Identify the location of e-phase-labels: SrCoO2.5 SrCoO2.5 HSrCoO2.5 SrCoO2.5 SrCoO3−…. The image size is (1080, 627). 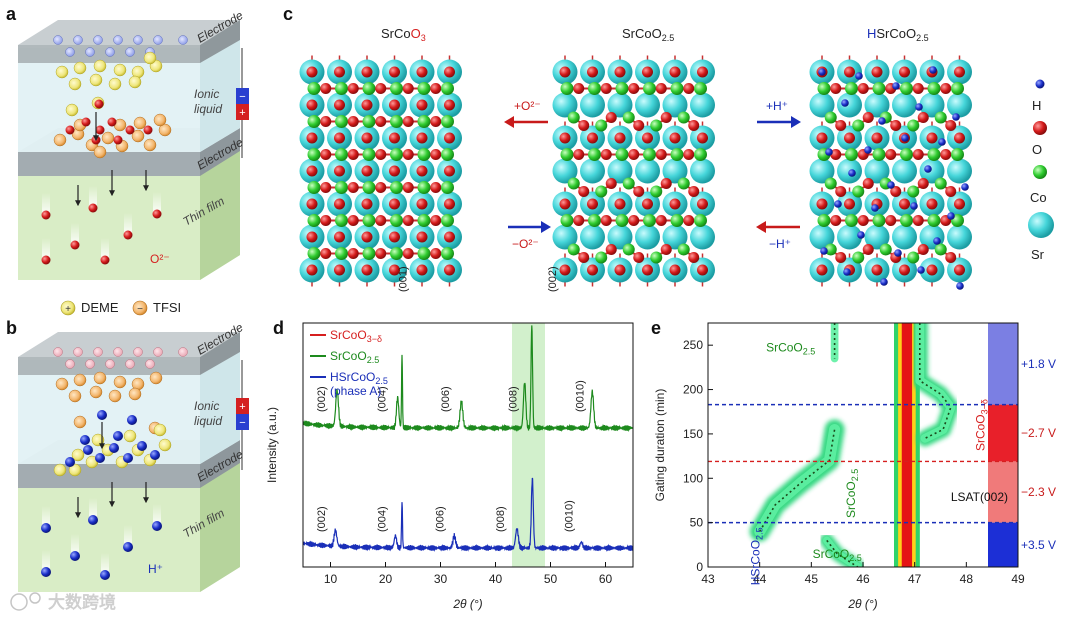
(869, 462).